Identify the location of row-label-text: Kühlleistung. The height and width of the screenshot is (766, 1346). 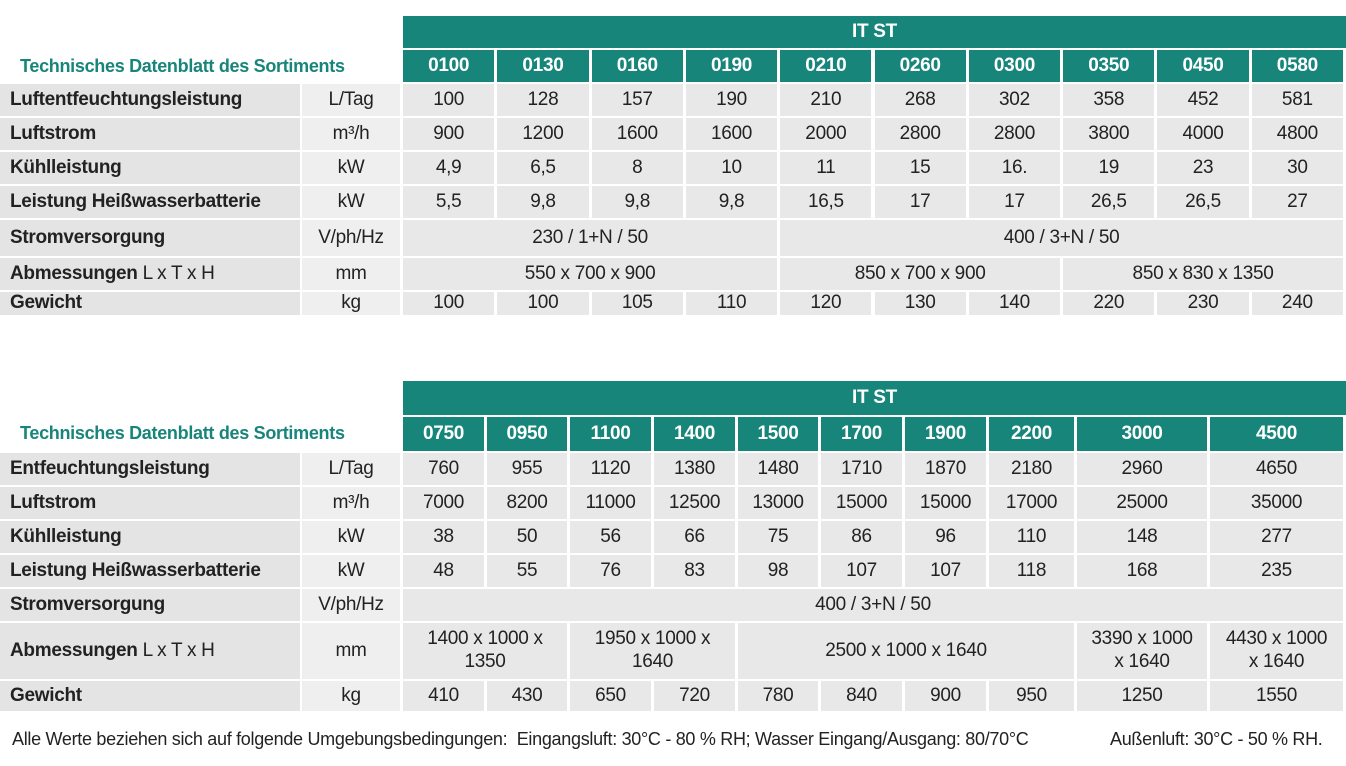
(66, 167).